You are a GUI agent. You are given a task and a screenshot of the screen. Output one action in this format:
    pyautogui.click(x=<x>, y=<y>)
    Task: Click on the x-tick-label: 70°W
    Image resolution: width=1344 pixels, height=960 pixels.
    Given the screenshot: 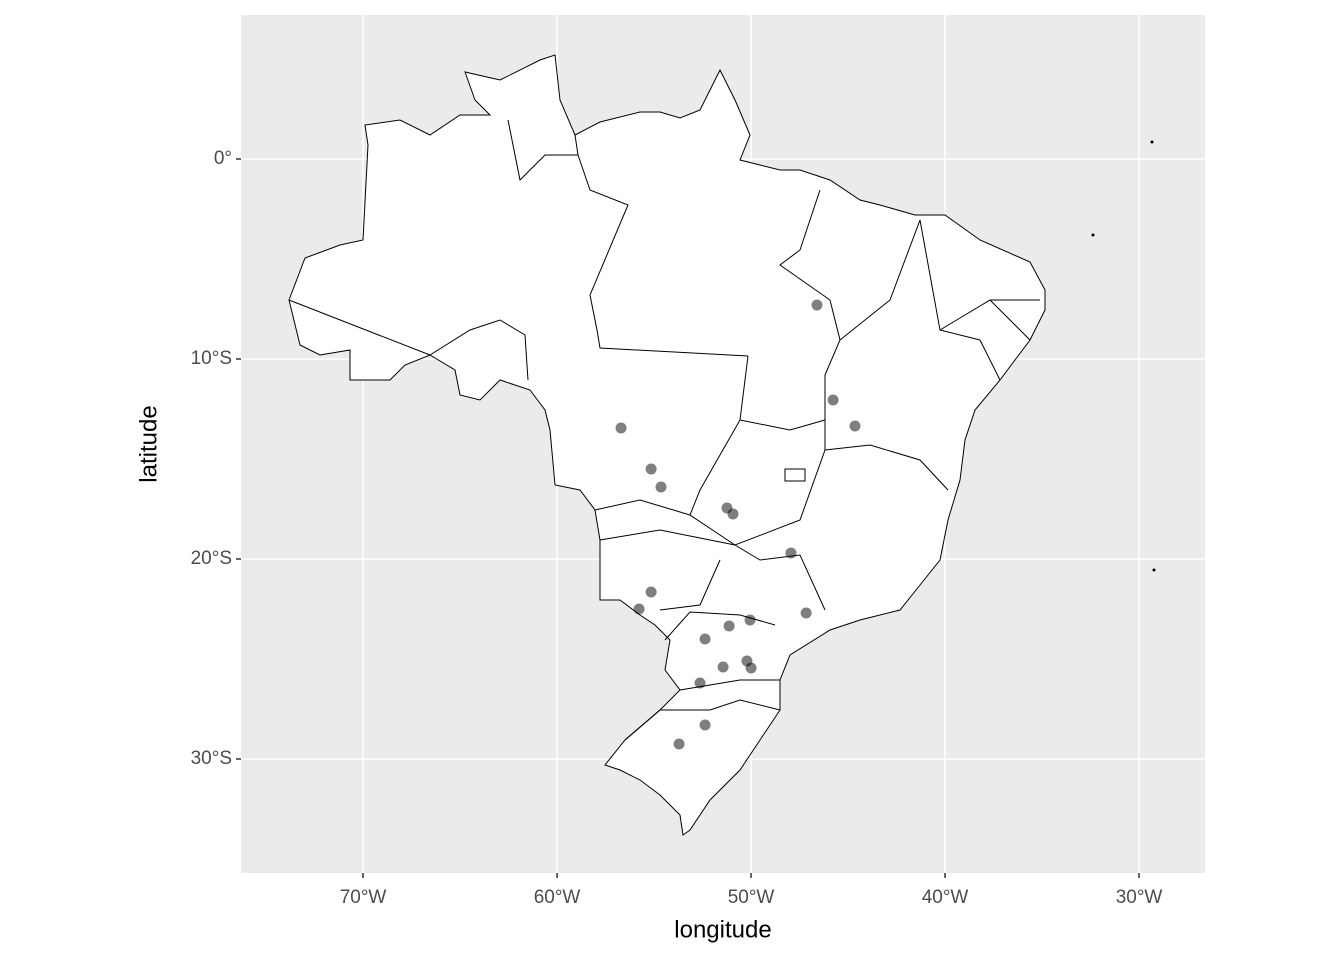 What is the action you would take?
    pyautogui.click(x=363, y=897)
    